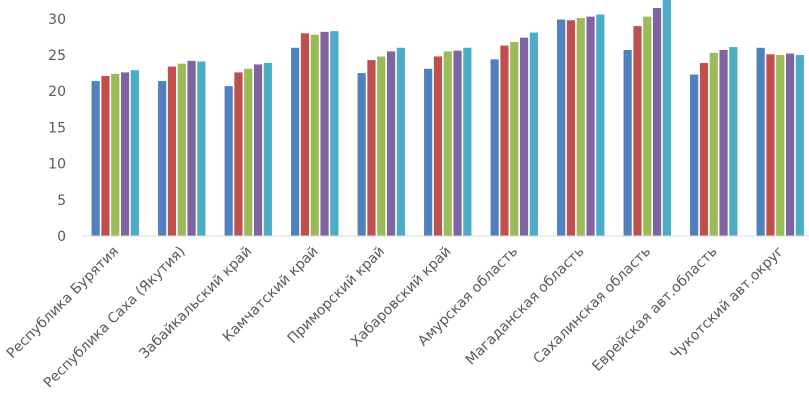  What do you see at coordinates (57, 92) in the screenshot?
I see `y-tick-label: 20` at bounding box center [57, 92].